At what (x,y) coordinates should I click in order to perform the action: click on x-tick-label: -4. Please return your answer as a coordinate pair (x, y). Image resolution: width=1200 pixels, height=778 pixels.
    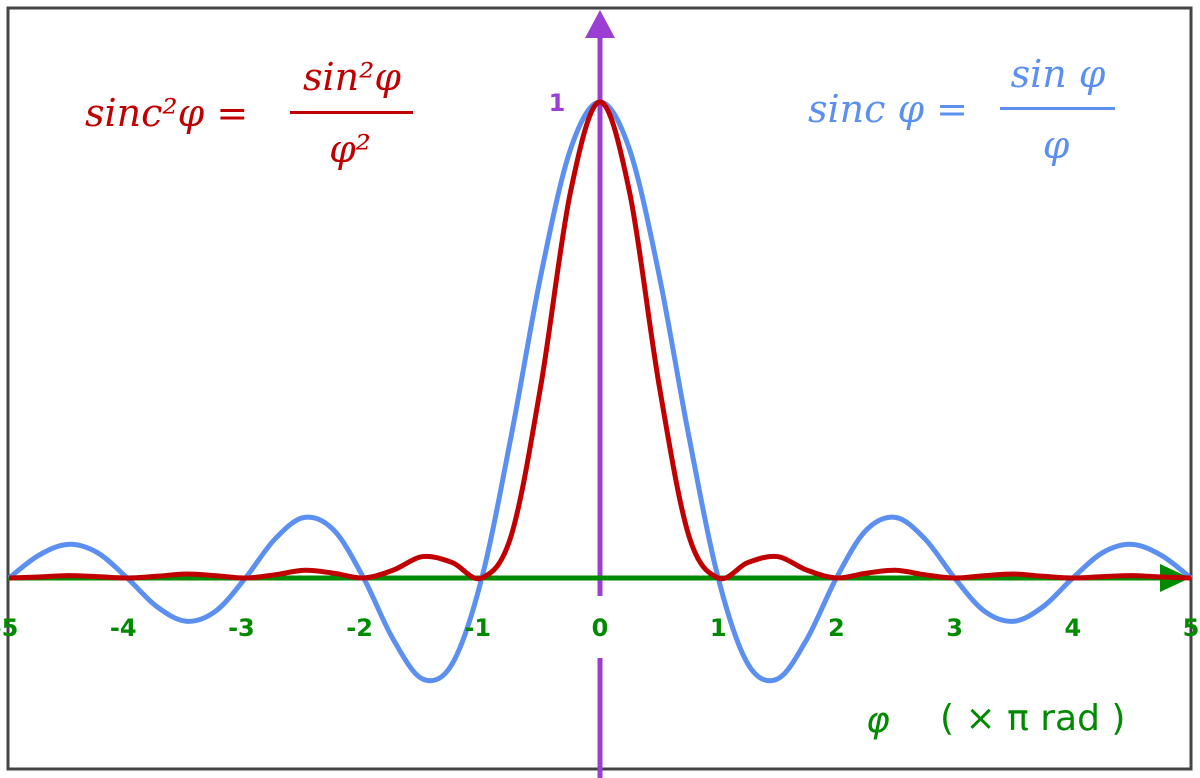
    Looking at the image, I should click on (123, 628).